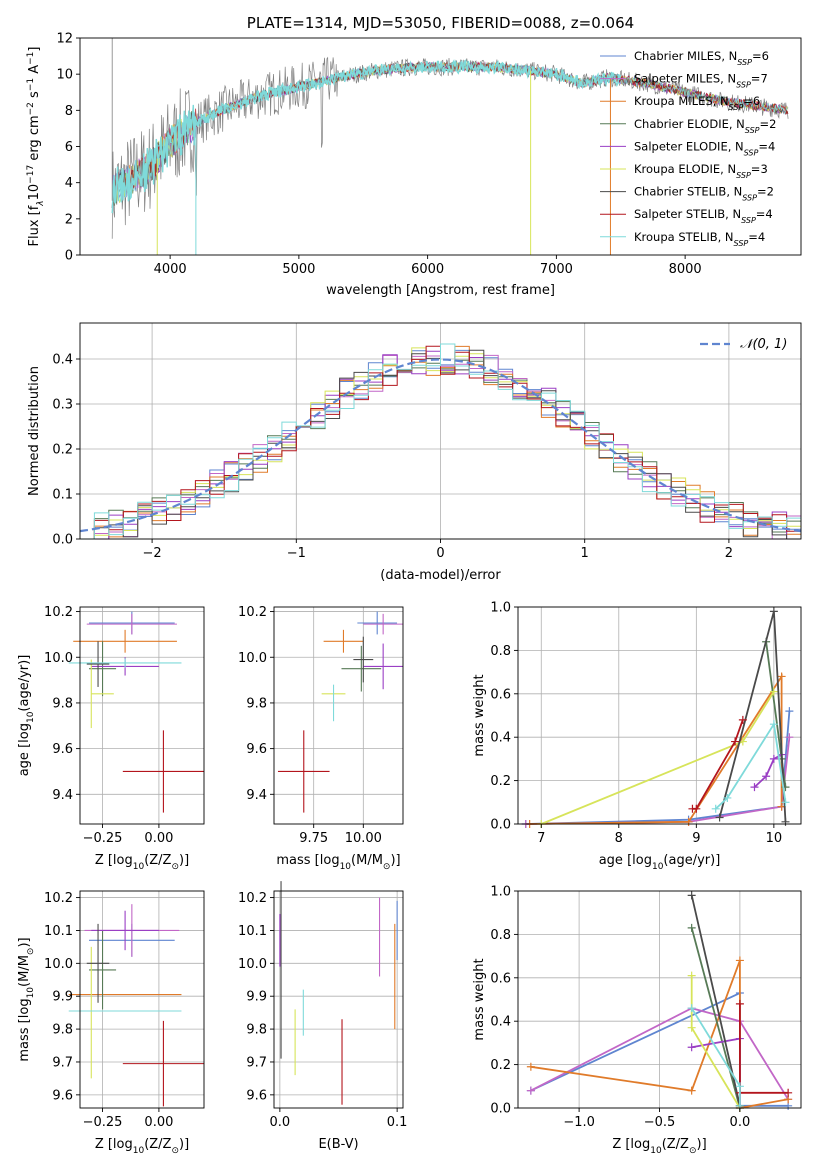 This screenshot has height=1170, width=819. Describe the element at coordinates (625, 860) in the screenshot. I see `x-axis-label-part: age [log` at that location.